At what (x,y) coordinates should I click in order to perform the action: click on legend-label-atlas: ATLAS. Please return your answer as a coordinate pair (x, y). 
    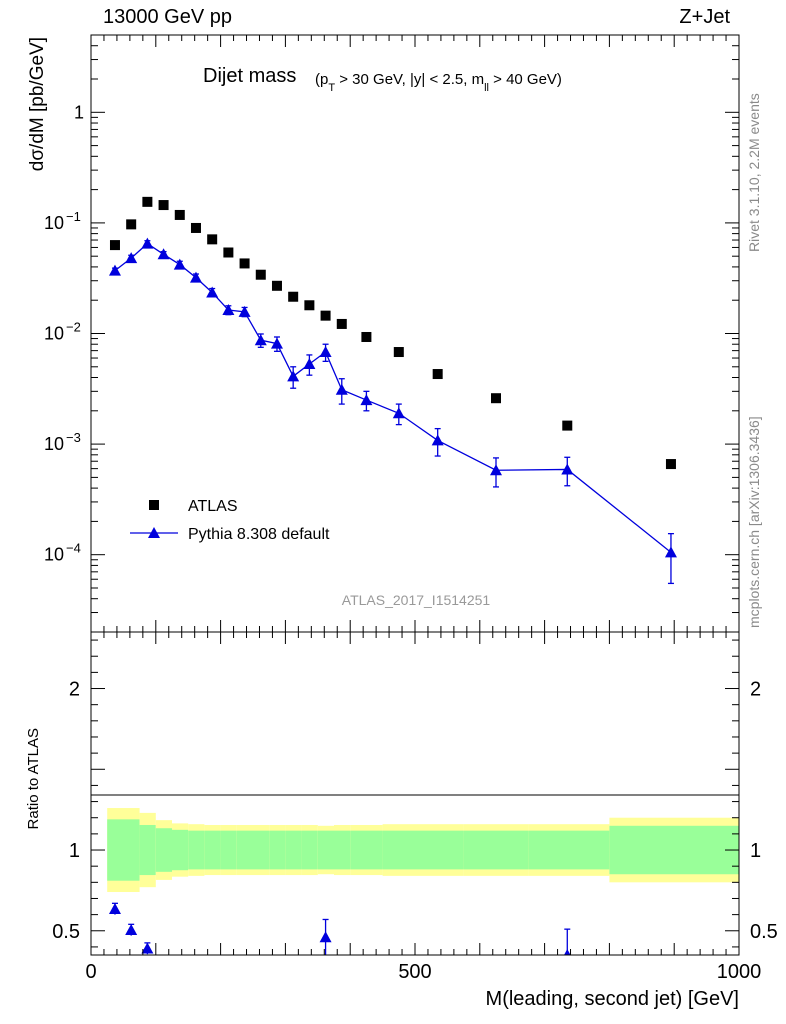
    Looking at the image, I should click on (213, 506).